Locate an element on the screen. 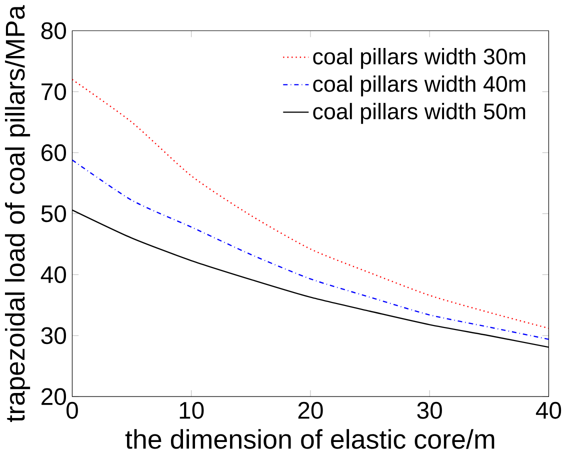 The width and height of the screenshot is (567, 454). x-axis-title: the dimension of elastic core/m is located at coordinates (309, 439).